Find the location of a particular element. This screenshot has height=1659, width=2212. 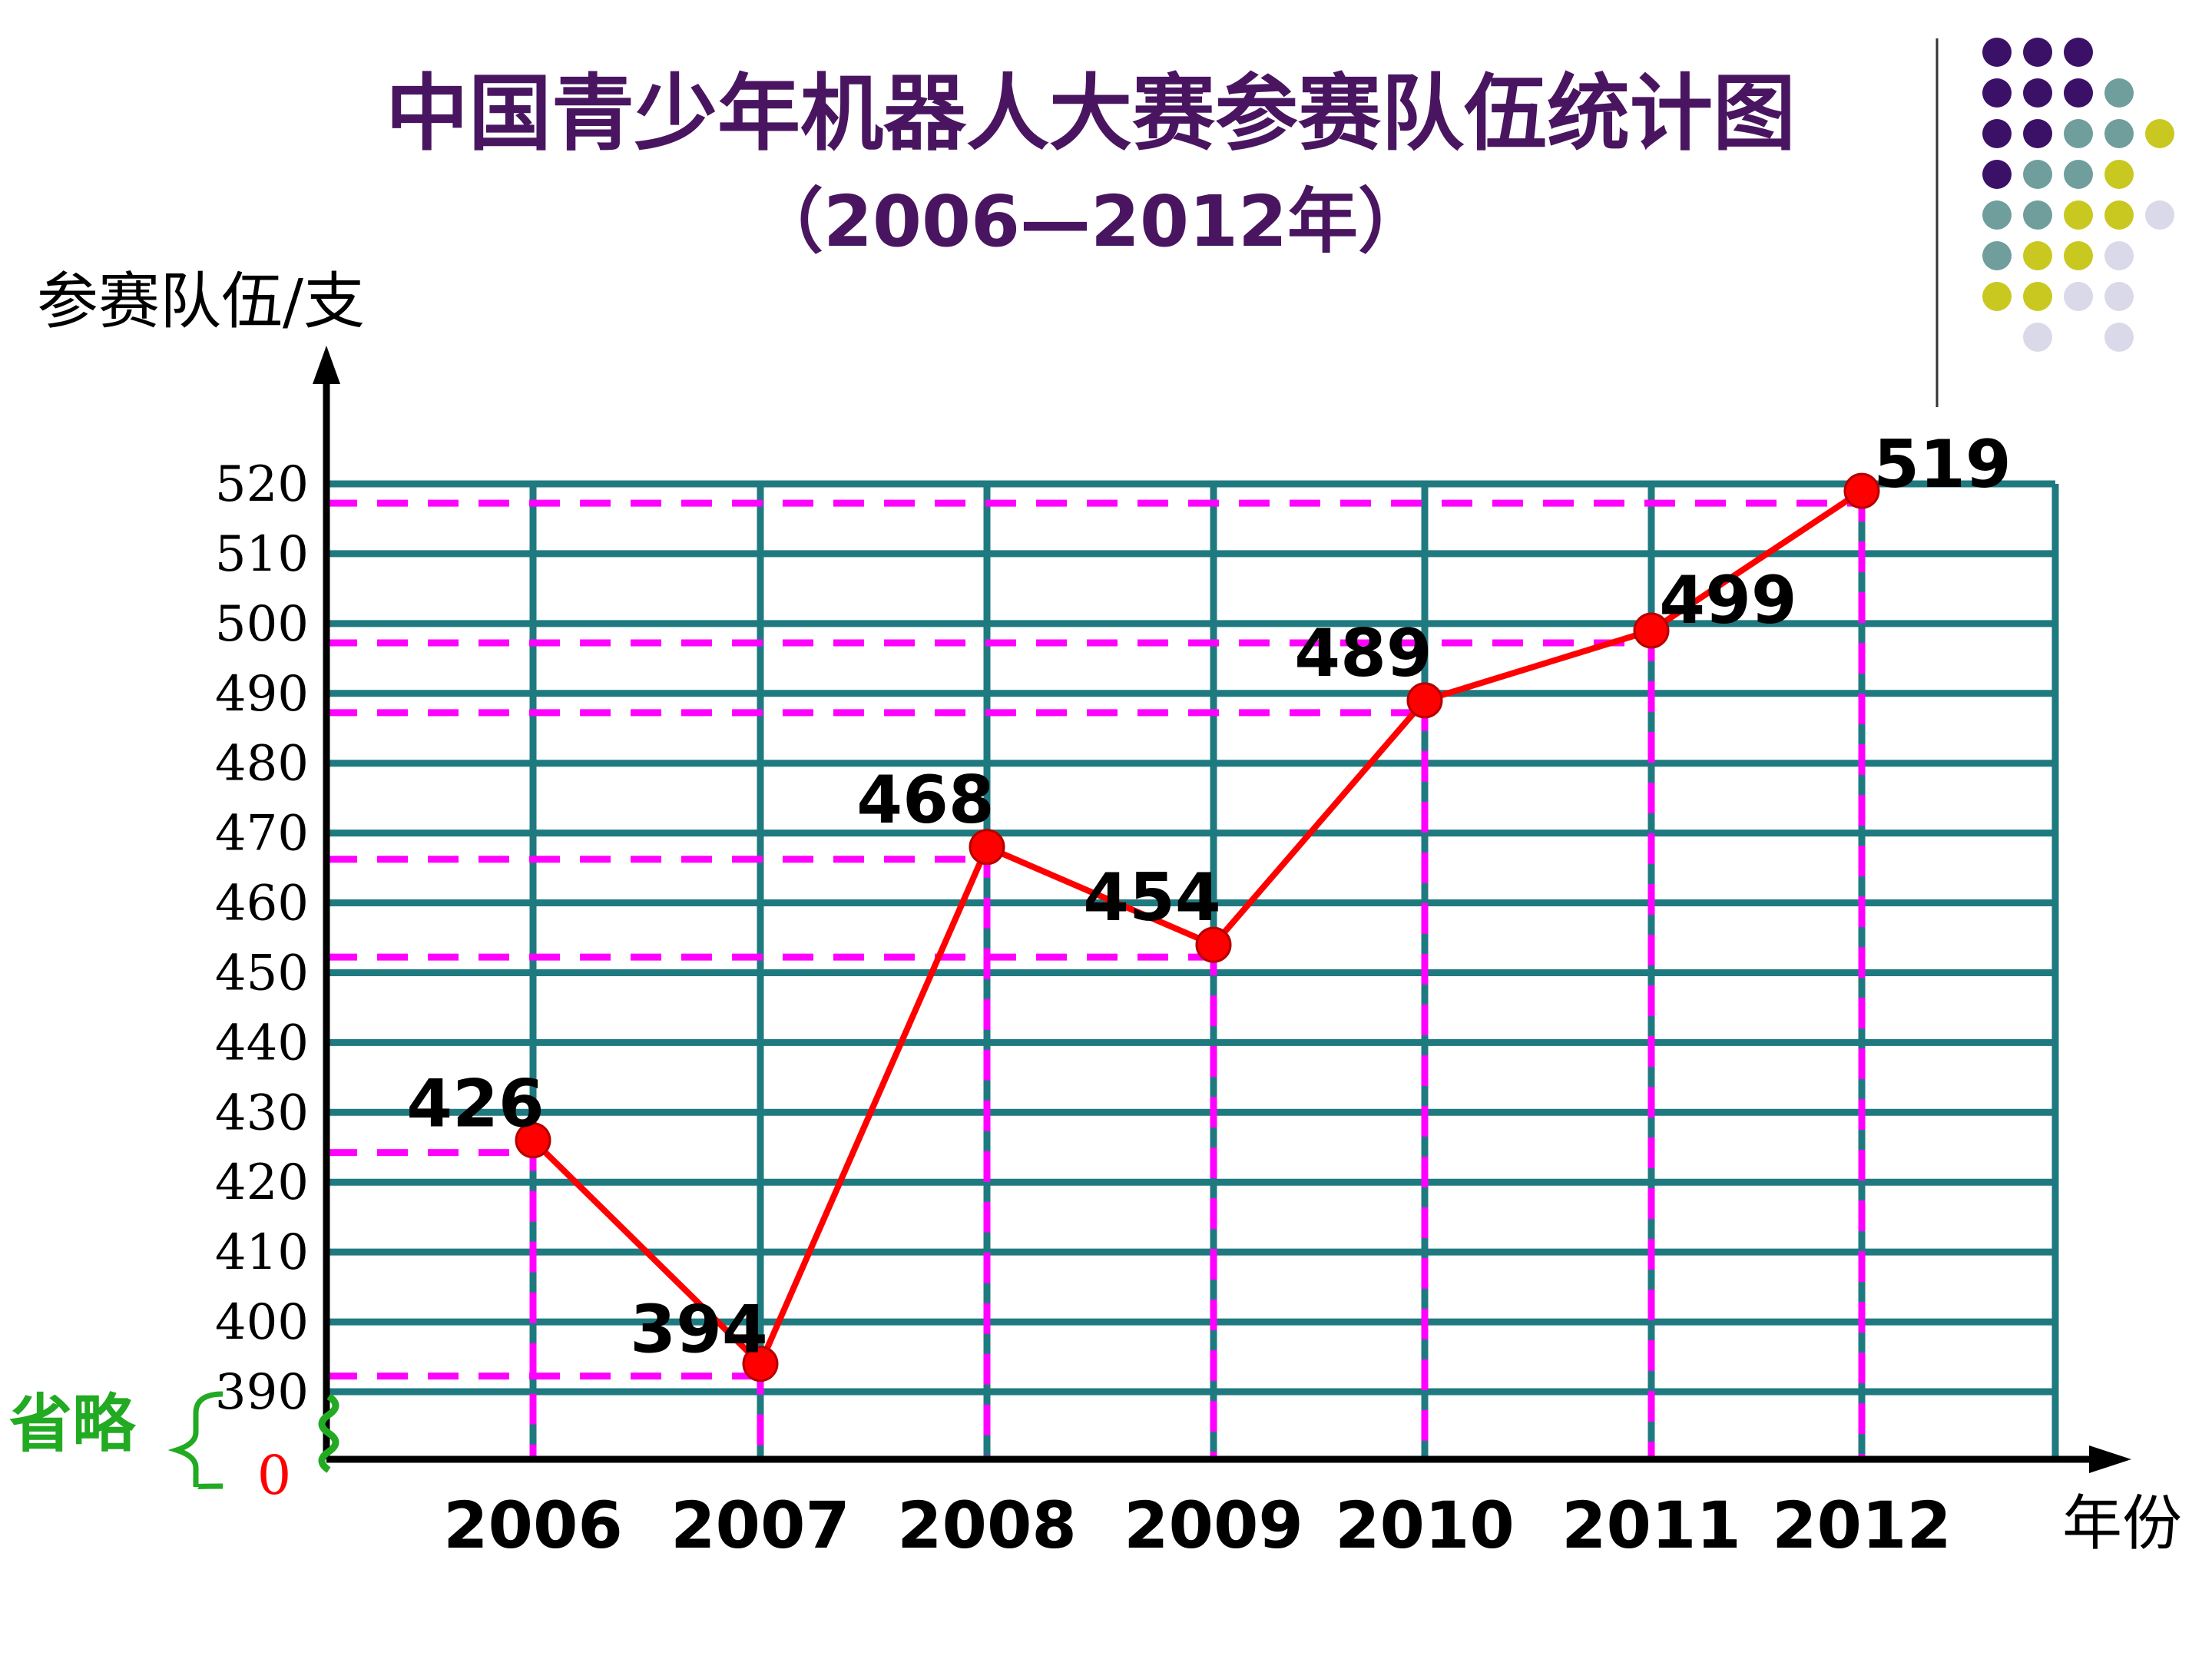

x-tick-label: 2007 is located at coordinates (761, 1526).